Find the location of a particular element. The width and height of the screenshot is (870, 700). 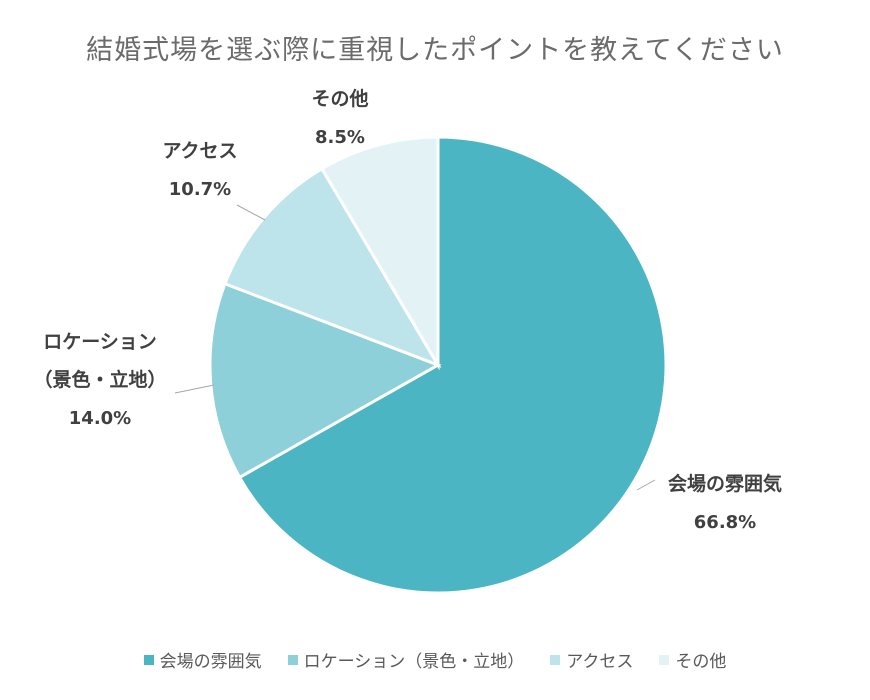

slice-value-other: 8.5% is located at coordinates (340, 137).